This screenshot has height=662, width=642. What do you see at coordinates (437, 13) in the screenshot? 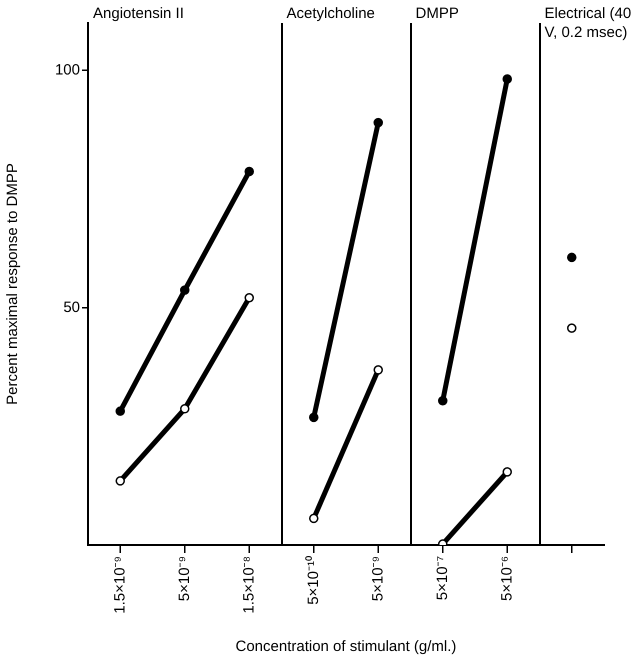
I see `text: DMPP` at bounding box center [437, 13].